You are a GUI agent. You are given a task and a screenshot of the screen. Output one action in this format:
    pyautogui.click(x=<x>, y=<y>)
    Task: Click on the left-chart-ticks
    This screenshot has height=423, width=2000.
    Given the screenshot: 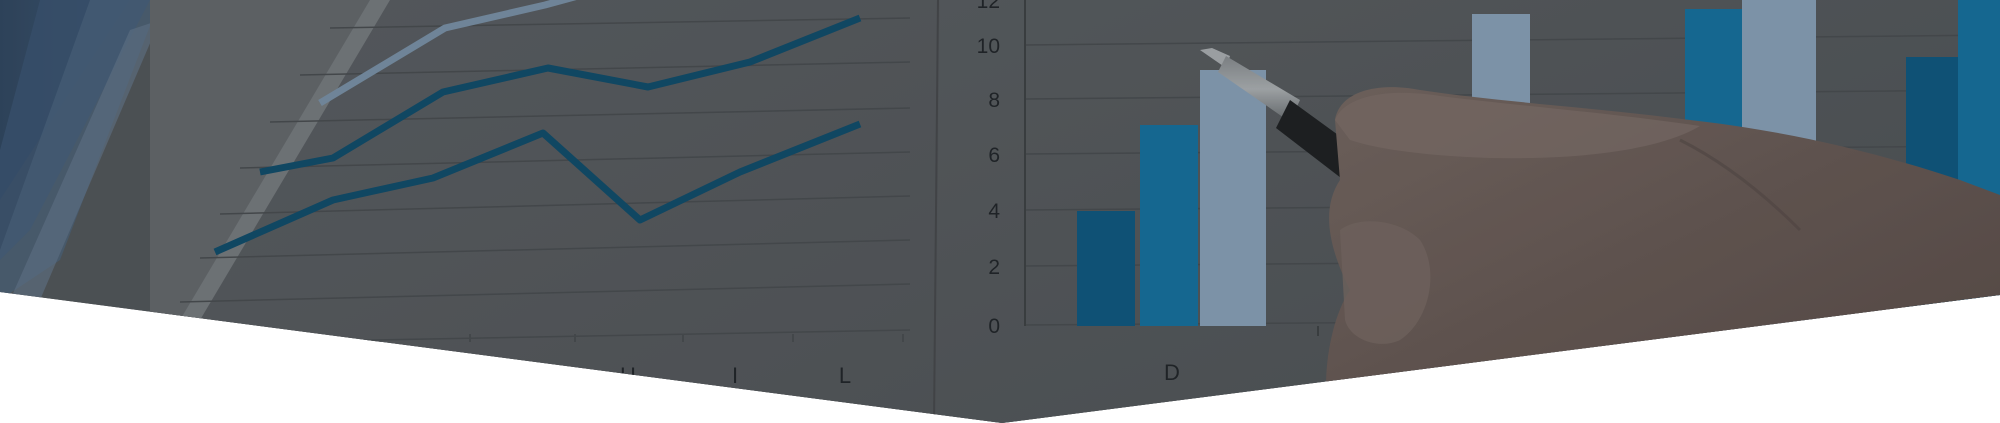 What is the action you would take?
    pyautogui.click(x=686, y=338)
    